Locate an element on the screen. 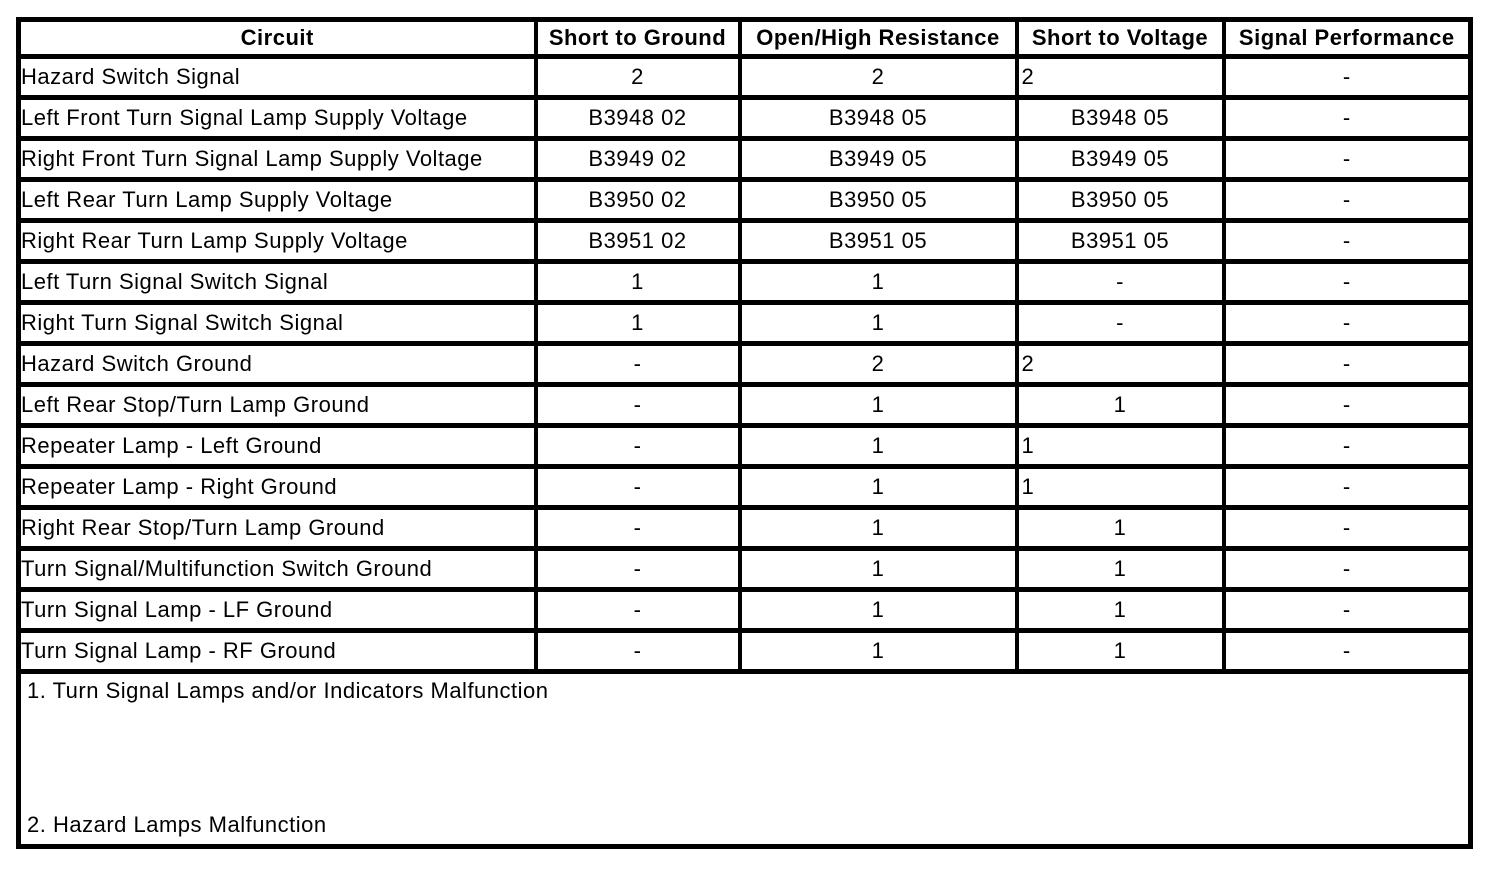 The image size is (1504, 874). circuit-cell: Hazard Switch Ground is located at coordinates (277, 364).